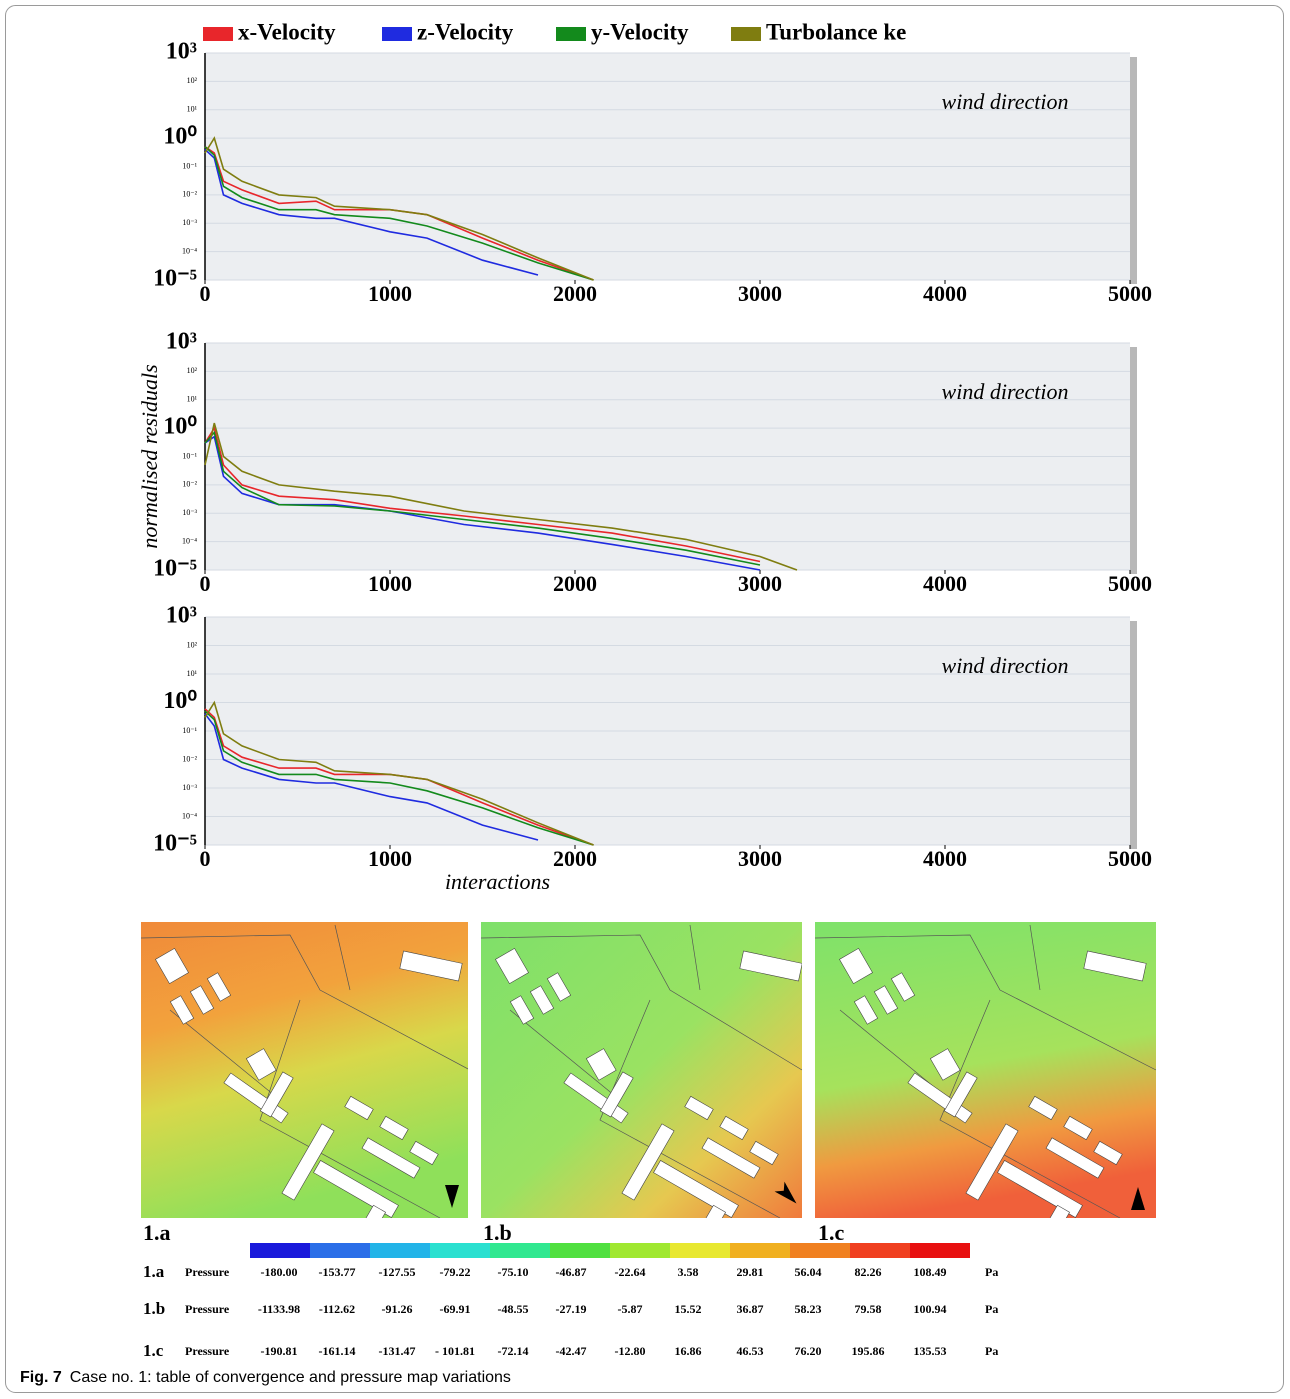 The image size is (1290, 1399). Describe the element at coordinates (571, 1309) in the screenshot. I see `pressure-value: -27.19` at that location.